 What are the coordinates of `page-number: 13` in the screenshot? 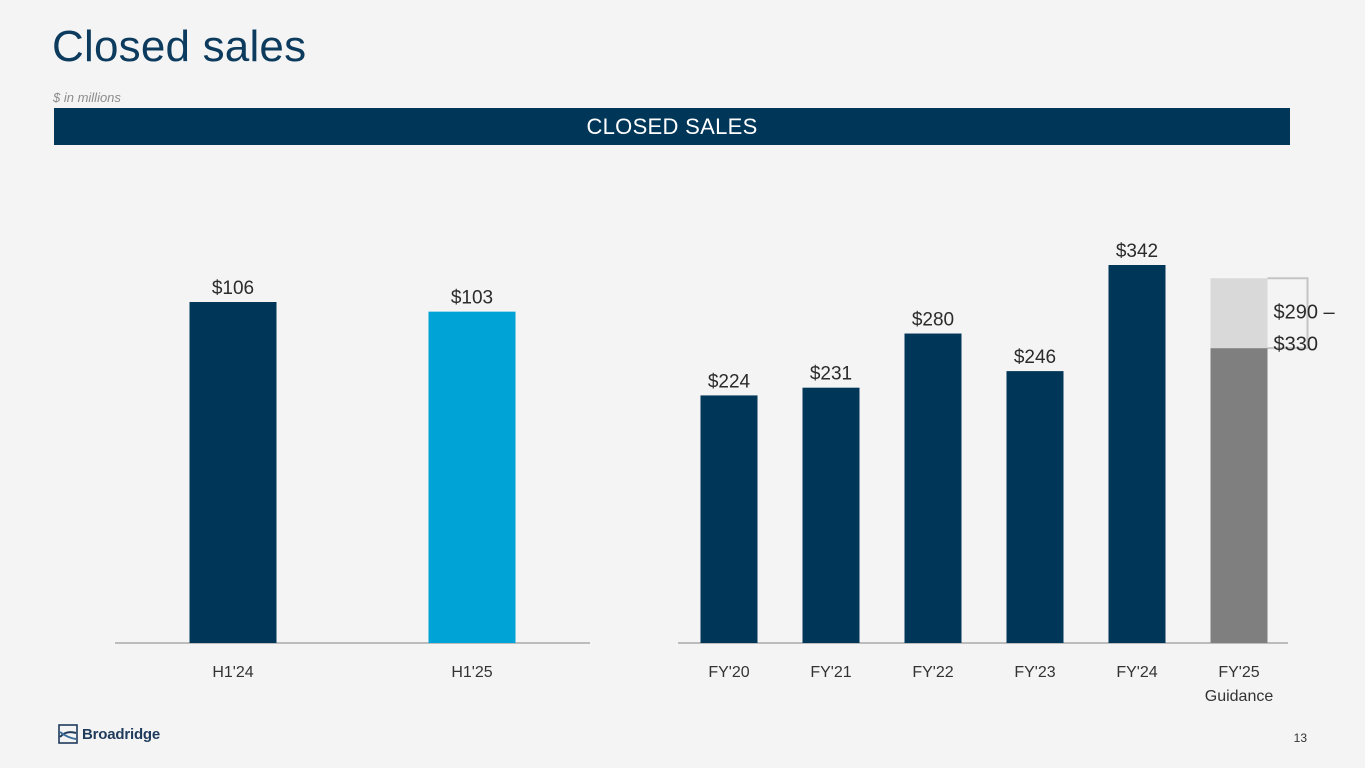 It's located at (1300, 738).